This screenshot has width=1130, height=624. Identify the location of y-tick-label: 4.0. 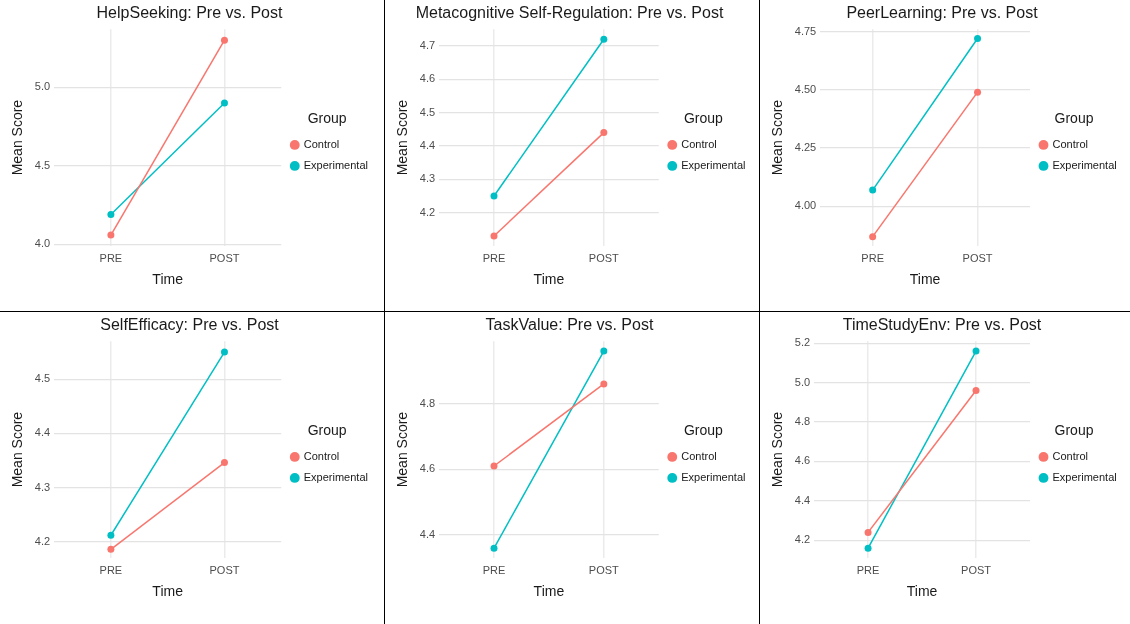
(43, 243).